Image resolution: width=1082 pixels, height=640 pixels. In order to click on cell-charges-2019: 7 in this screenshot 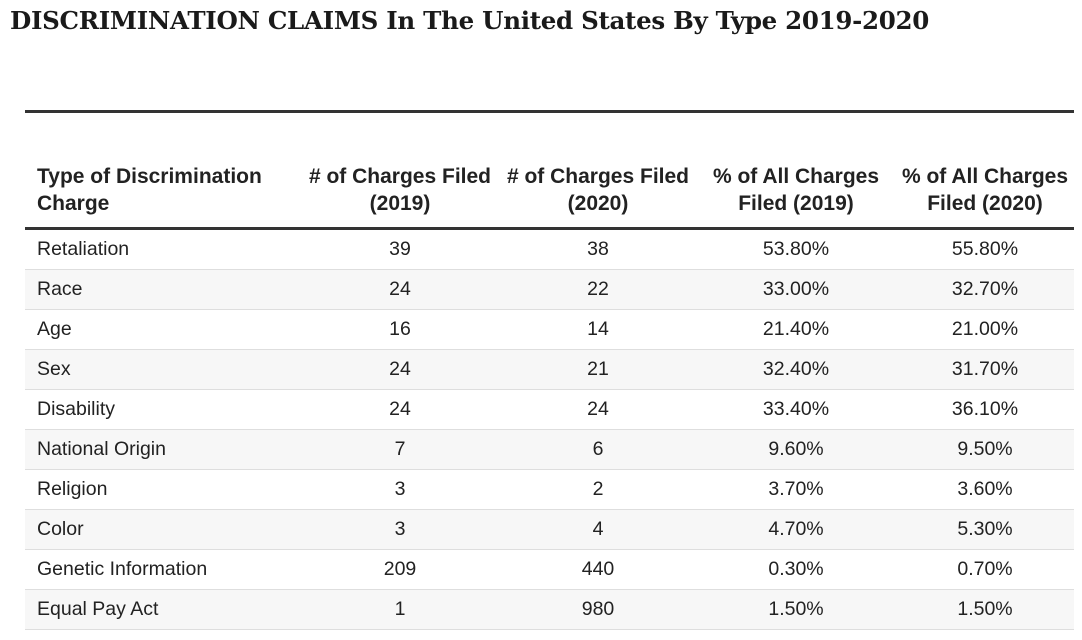, I will do `click(400, 449)`.